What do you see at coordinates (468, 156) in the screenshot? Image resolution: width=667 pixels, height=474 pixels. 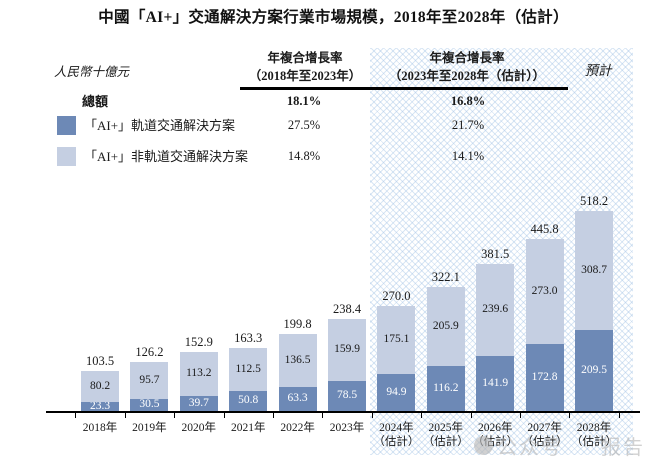 I see `cagr-value-nonrail-2023-2028: 14.1%` at bounding box center [468, 156].